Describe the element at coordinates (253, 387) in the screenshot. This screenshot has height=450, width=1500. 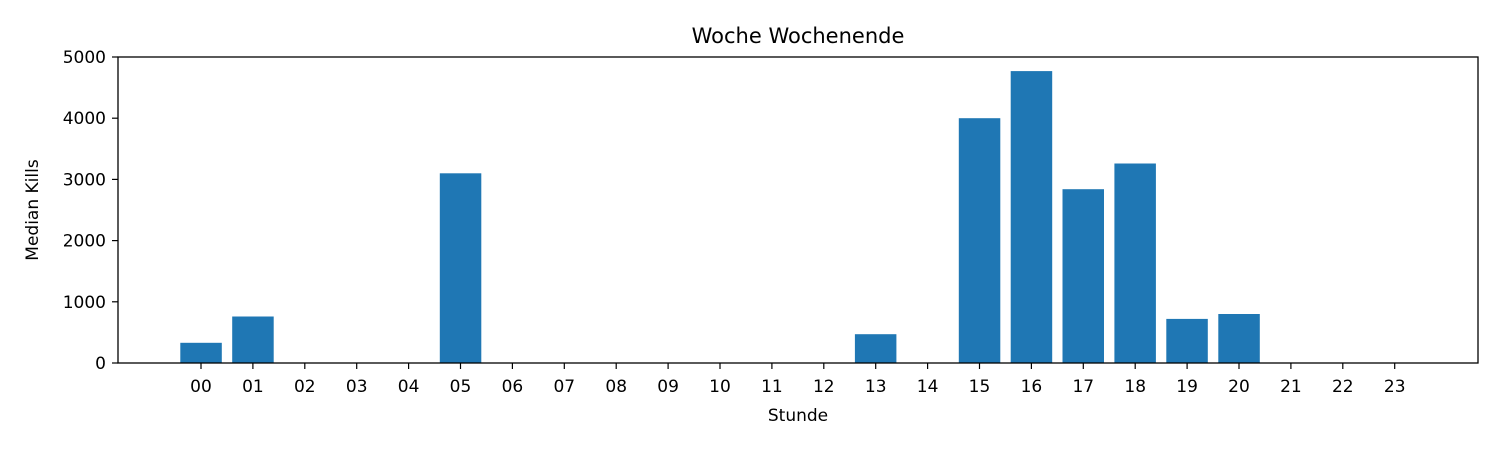
I see `x-tick-label: 01` at that location.